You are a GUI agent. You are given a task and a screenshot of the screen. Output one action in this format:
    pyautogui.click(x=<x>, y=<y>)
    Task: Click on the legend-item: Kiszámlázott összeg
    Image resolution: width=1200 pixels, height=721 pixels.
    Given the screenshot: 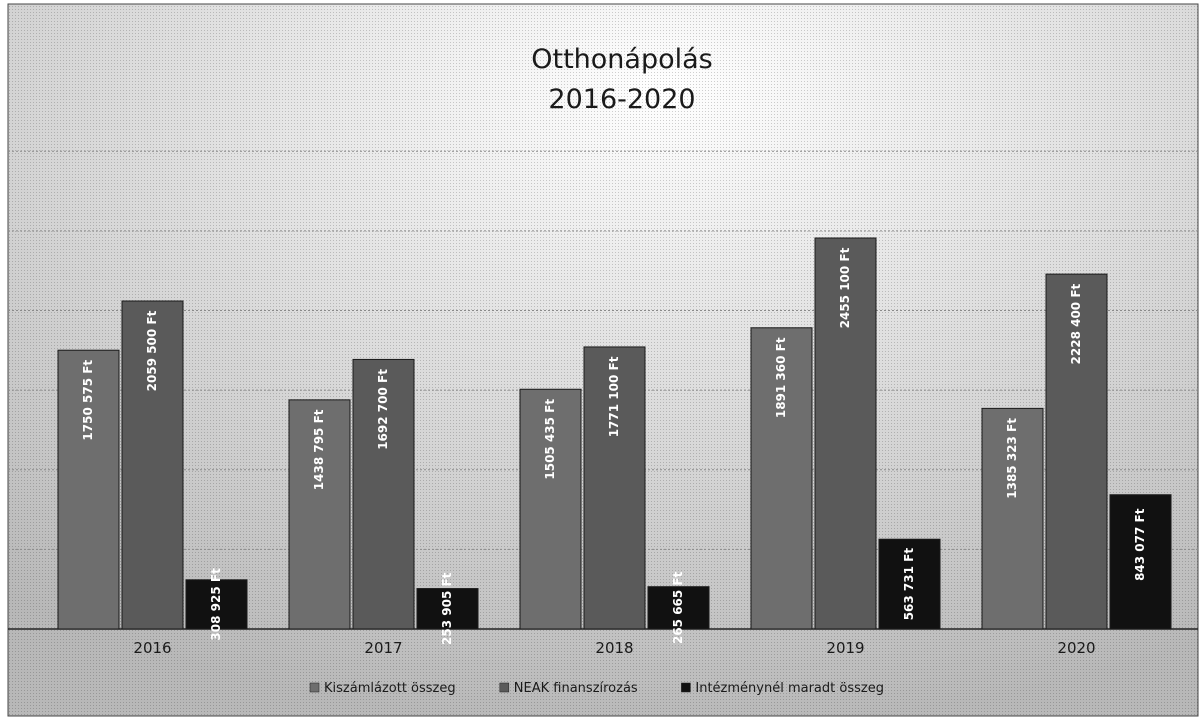 What is the action you would take?
    pyautogui.click(x=382, y=688)
    